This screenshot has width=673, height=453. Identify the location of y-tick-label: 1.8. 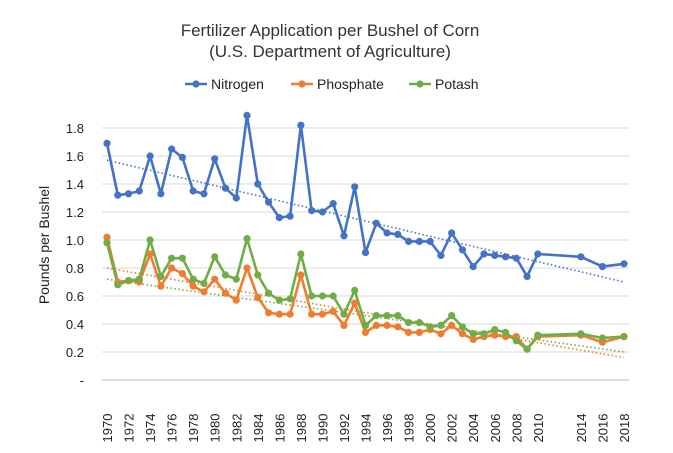
(75, 128).